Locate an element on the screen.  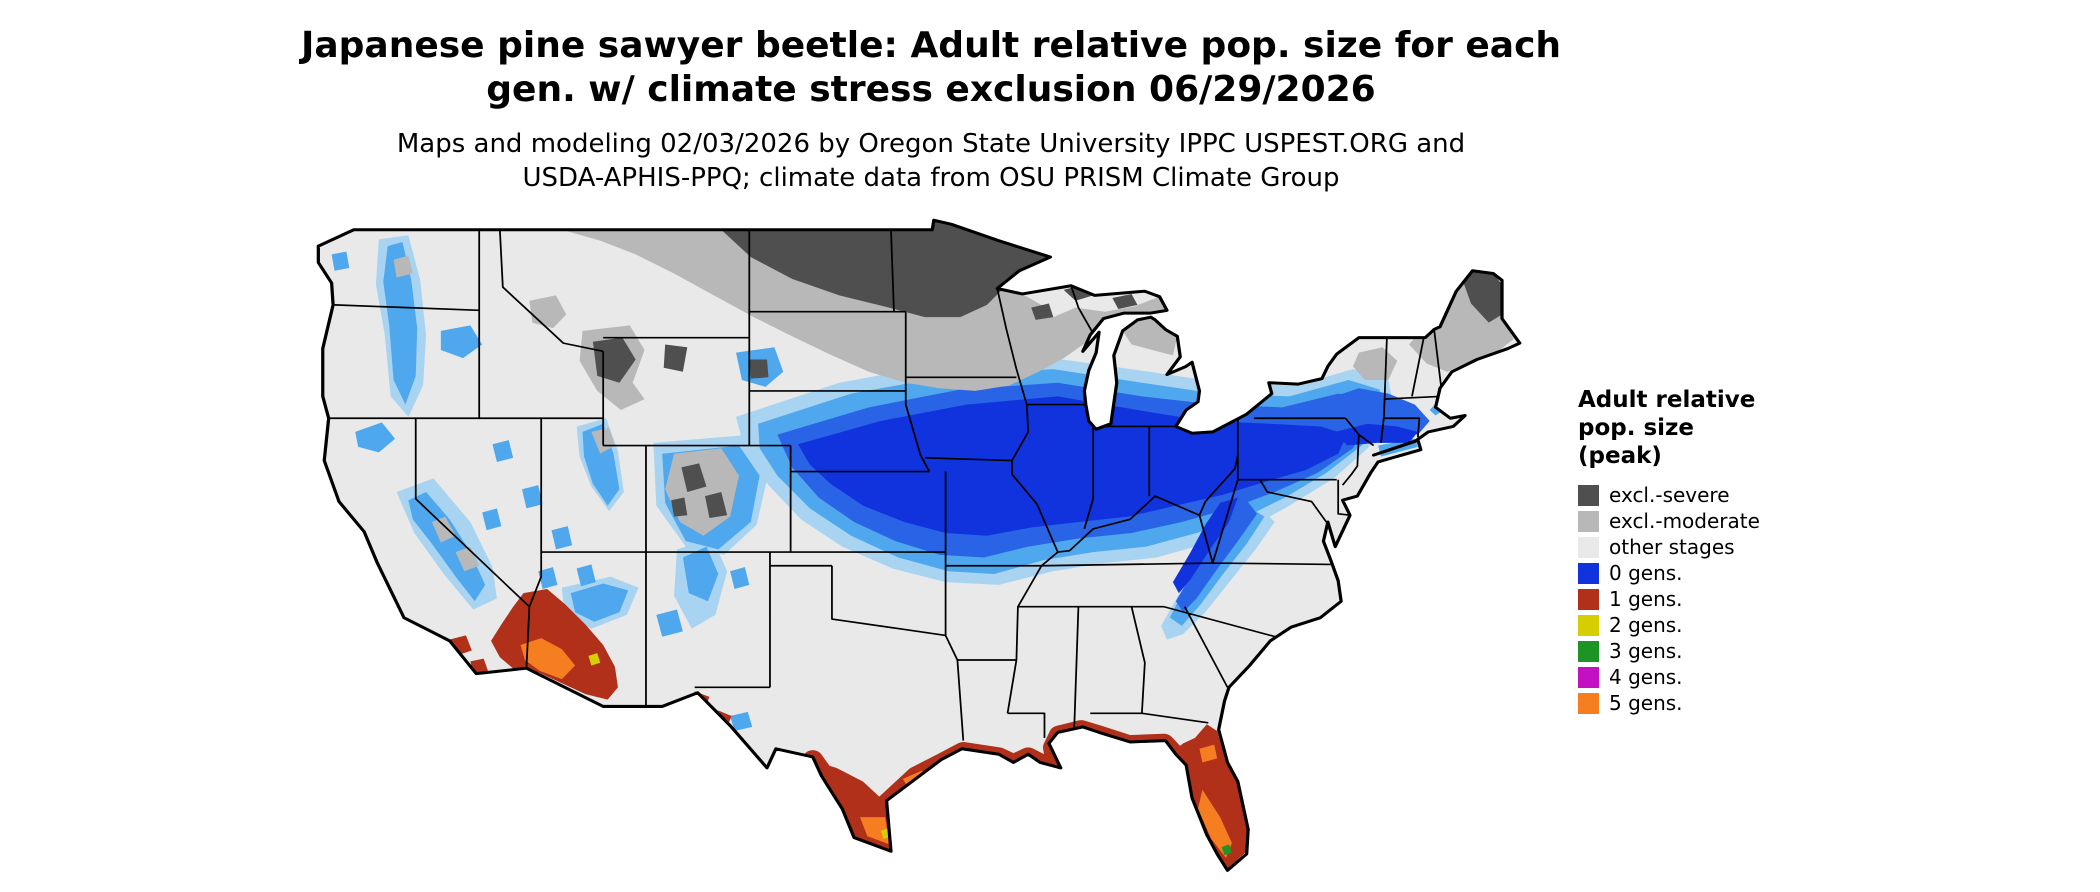
legend-row: 0 gens. is located at coordinates (1728, 573).